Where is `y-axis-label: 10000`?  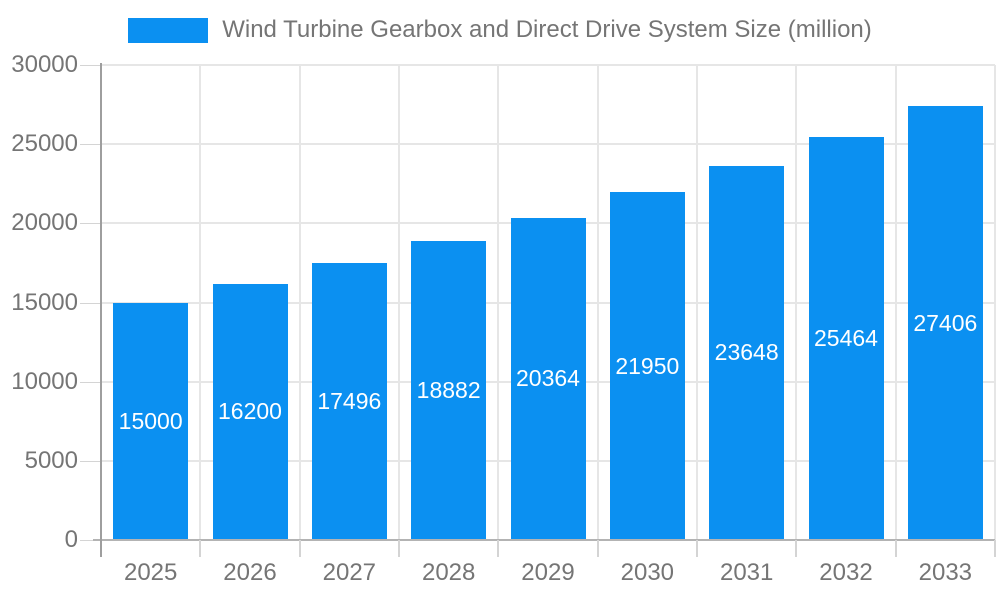 y-axis-label: 10000 is located at coordinates (44, 381).